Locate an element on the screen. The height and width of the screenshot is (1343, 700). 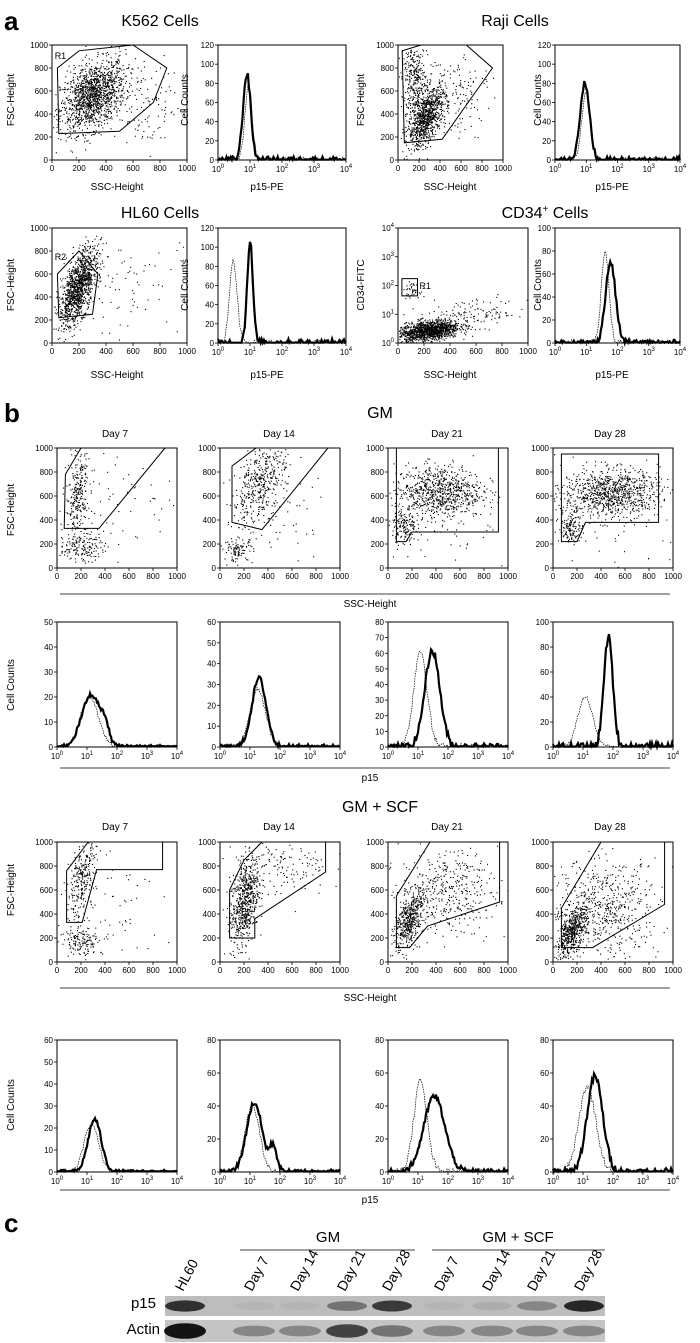
y-tick-label: 80 is located at coordinates (546, 83).